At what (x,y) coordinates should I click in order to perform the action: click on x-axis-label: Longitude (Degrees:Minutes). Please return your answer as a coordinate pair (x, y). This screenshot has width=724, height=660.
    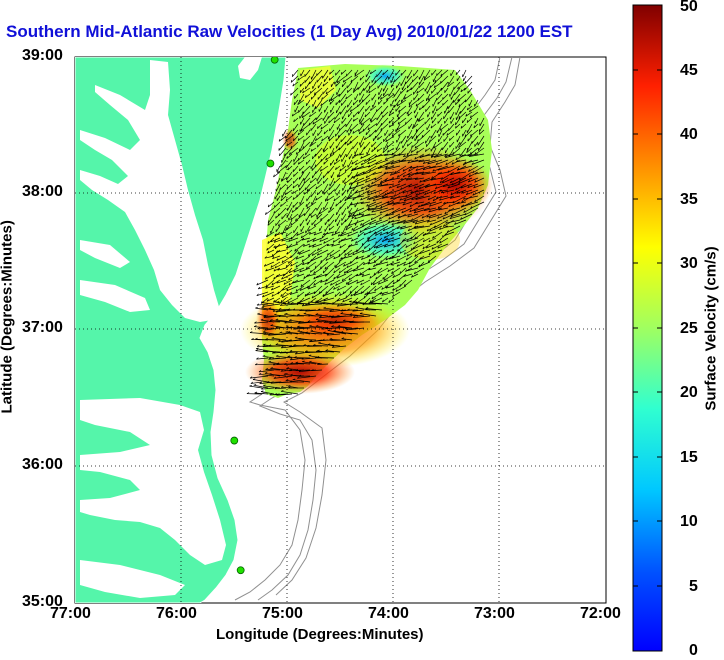
    Looking at the image, I should click on (320, 634).